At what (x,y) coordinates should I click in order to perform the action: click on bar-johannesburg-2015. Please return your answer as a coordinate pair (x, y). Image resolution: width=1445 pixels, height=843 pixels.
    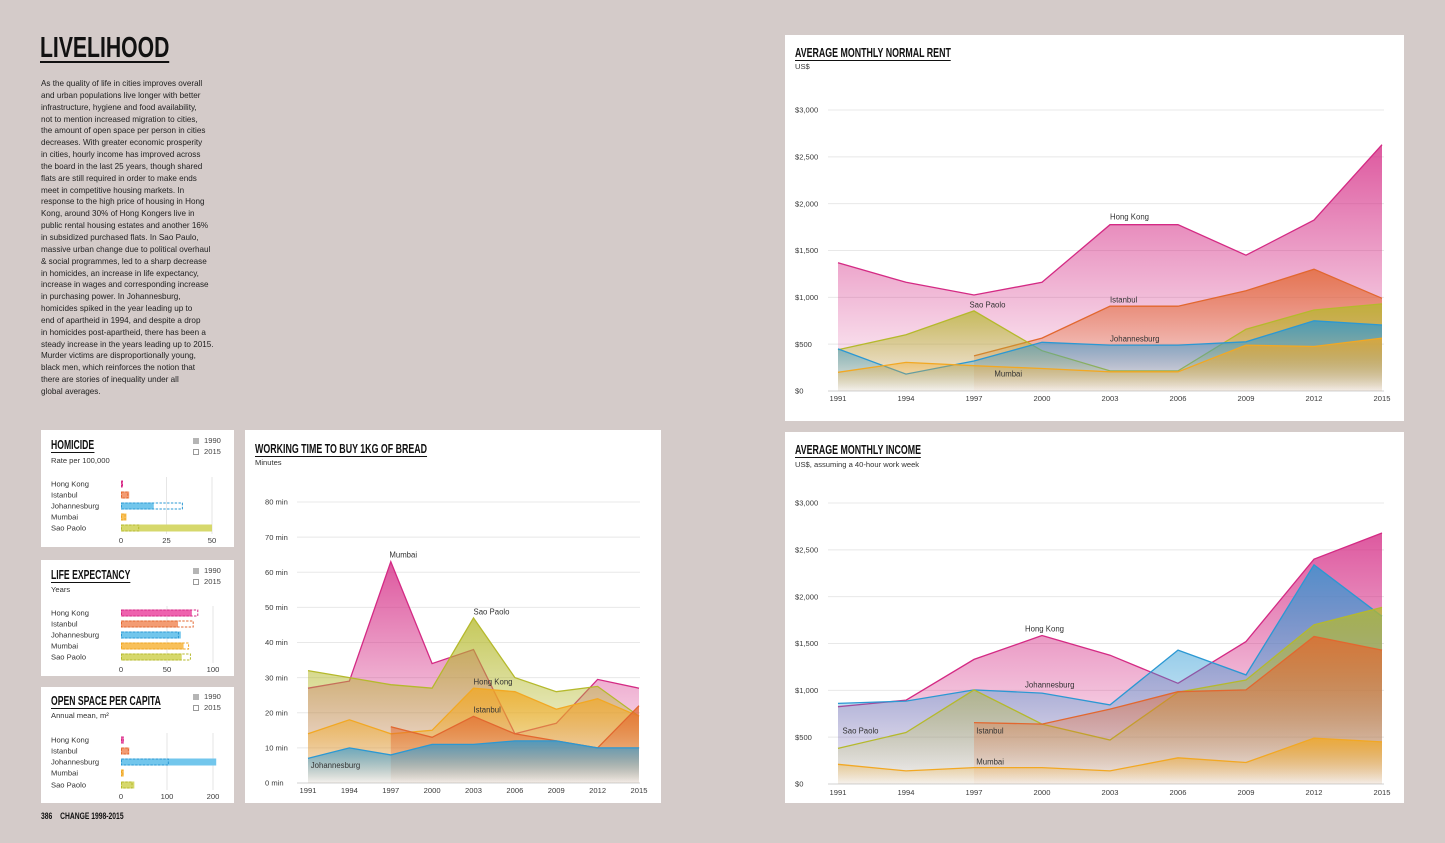
    Looking at the image, I should click on (152, 506).